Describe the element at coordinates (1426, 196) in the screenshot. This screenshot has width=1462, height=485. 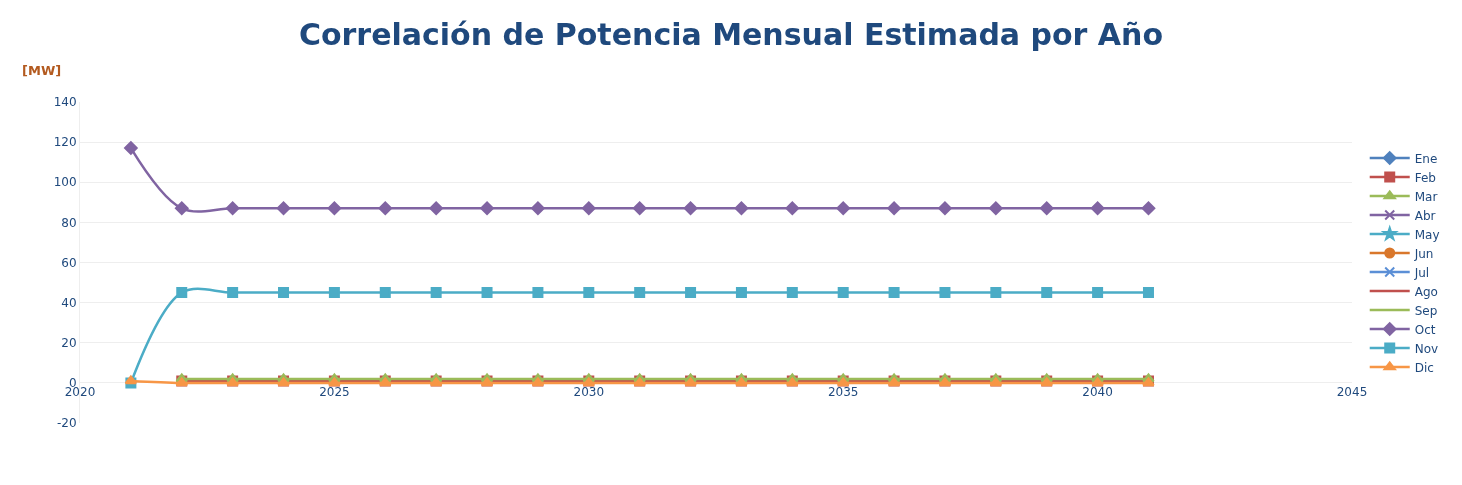
I see `legend-label: Mar` at that location.